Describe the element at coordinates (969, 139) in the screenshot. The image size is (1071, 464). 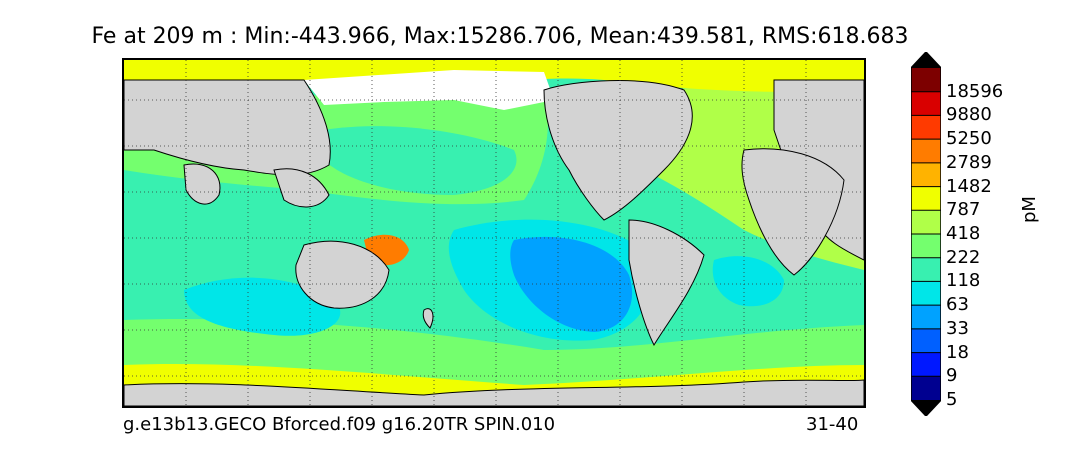
I see `colorbar-tick-label: 5250` at that location.